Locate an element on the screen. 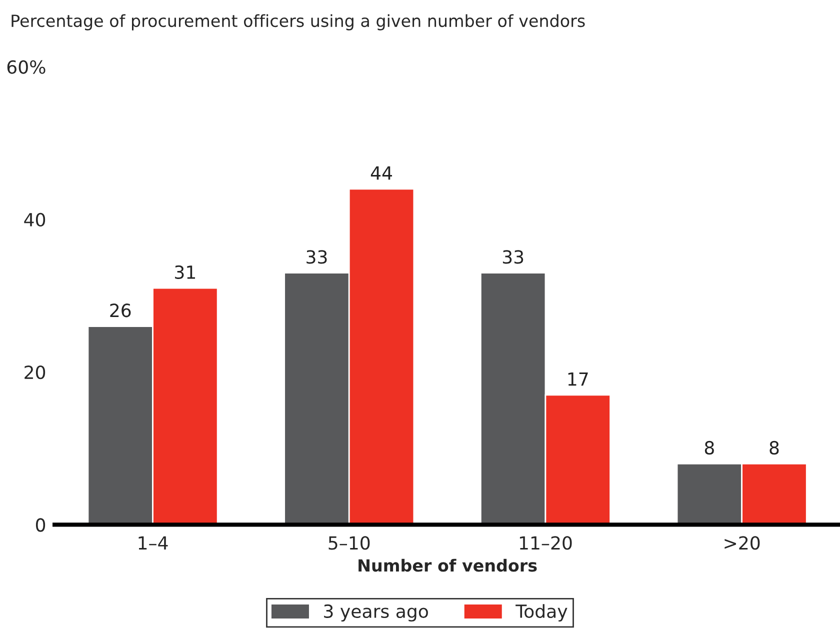  data-label: 31 is located at coordinates (185, 272).